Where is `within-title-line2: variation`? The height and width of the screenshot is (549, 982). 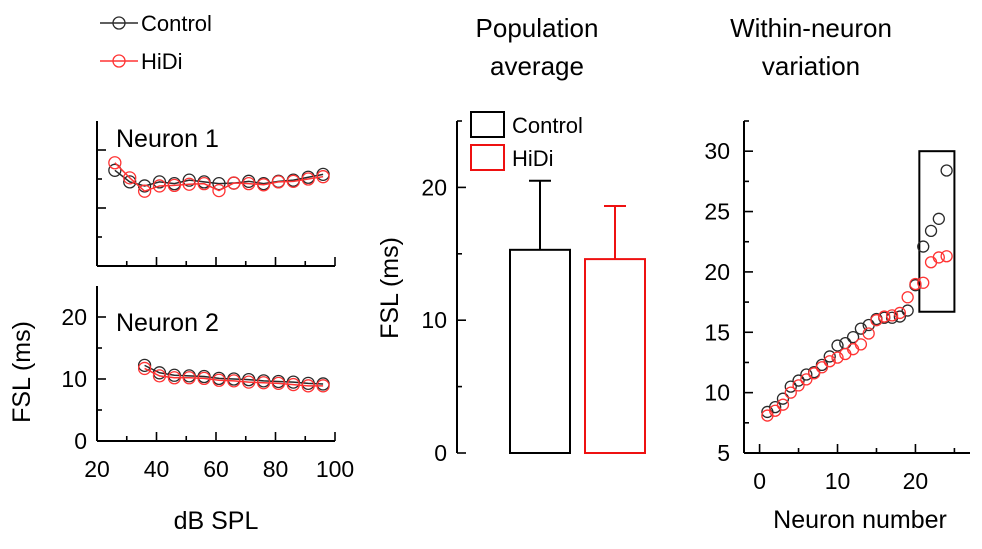 within-title-line2: variation is located at coordinates (811, 66).